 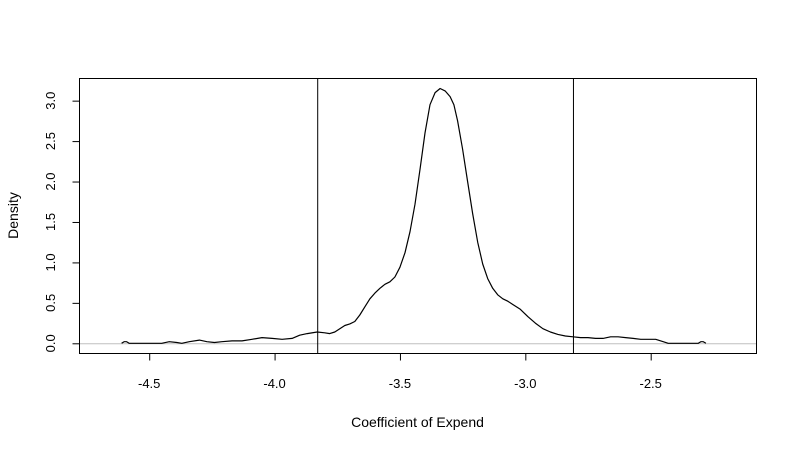 What do you see at coordinates (50, 141) in the screenshot?
I see `y-tick-label: 2.5` at bounding box center [50, 141].